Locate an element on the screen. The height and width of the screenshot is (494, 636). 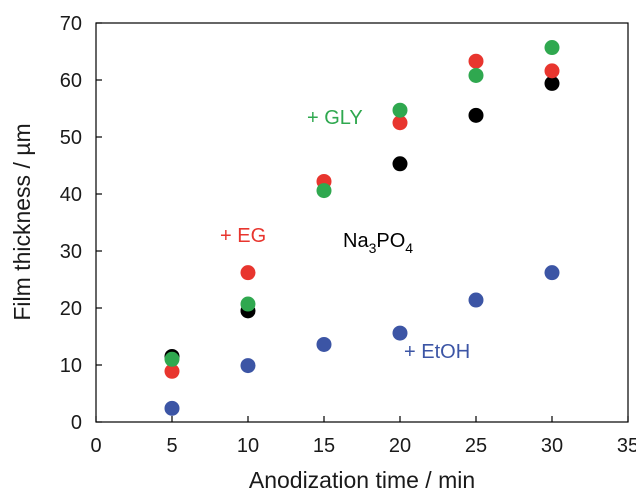
y-tick-label: 60 is located at coordinates (71, 81).